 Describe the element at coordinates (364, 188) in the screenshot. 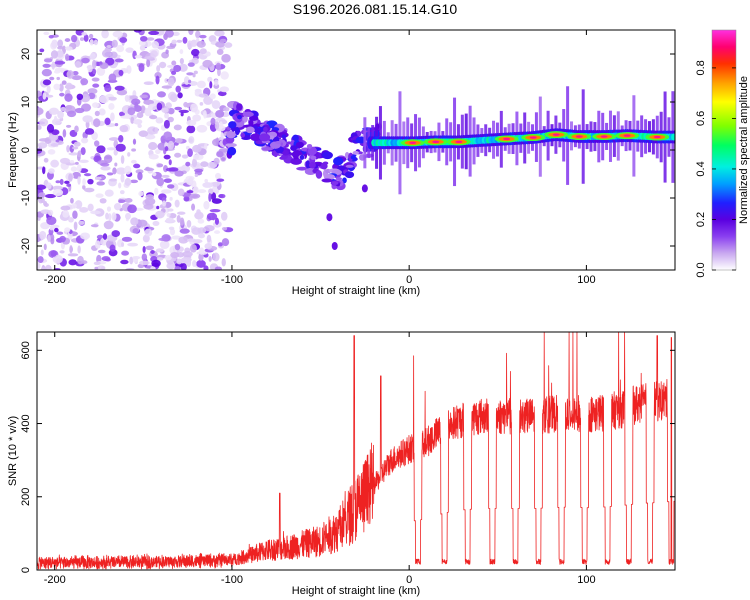

I see `stray-cell` at that location.